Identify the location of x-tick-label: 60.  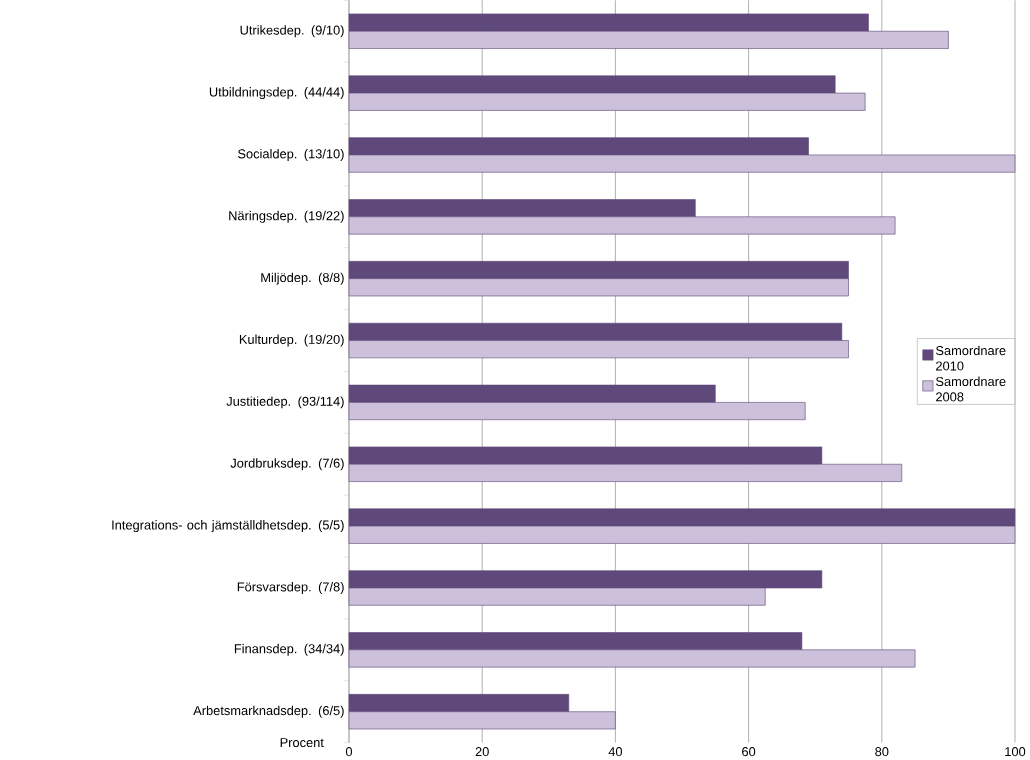
(749, 751).